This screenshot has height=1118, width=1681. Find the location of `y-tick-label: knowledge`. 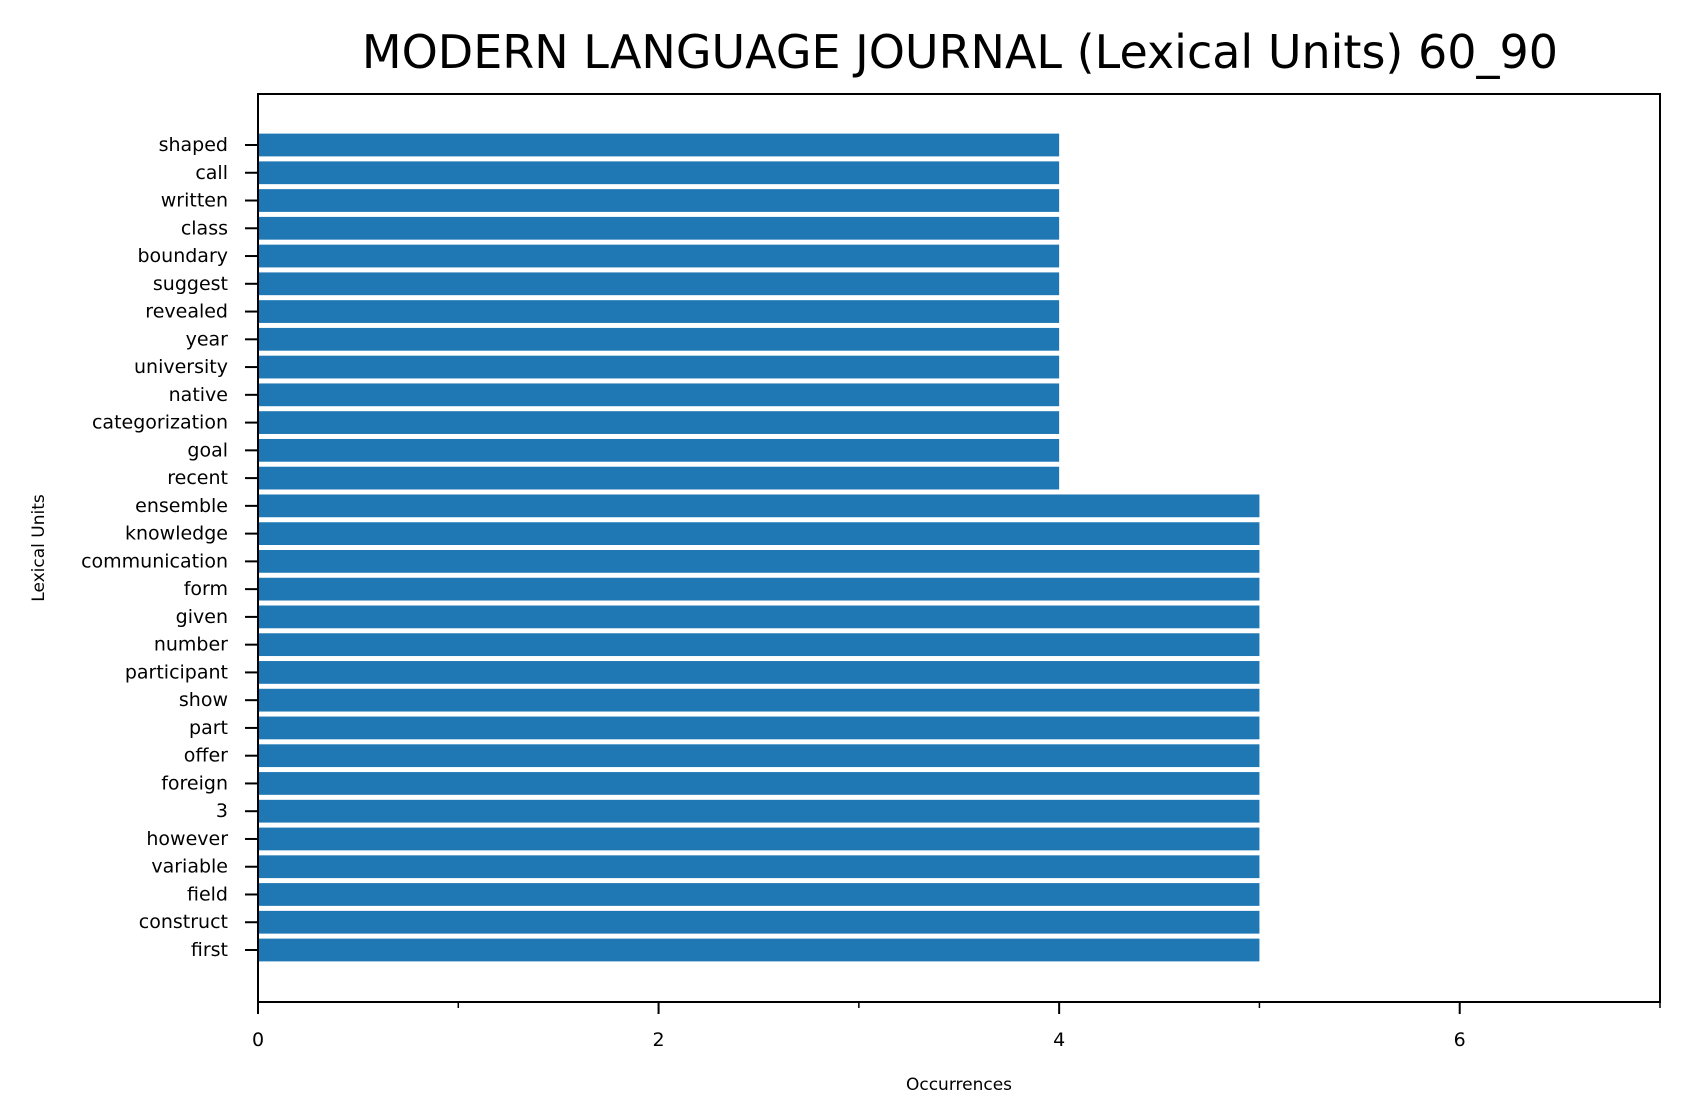

y-tick-label: knowledge is located at coordinates (176, 534).